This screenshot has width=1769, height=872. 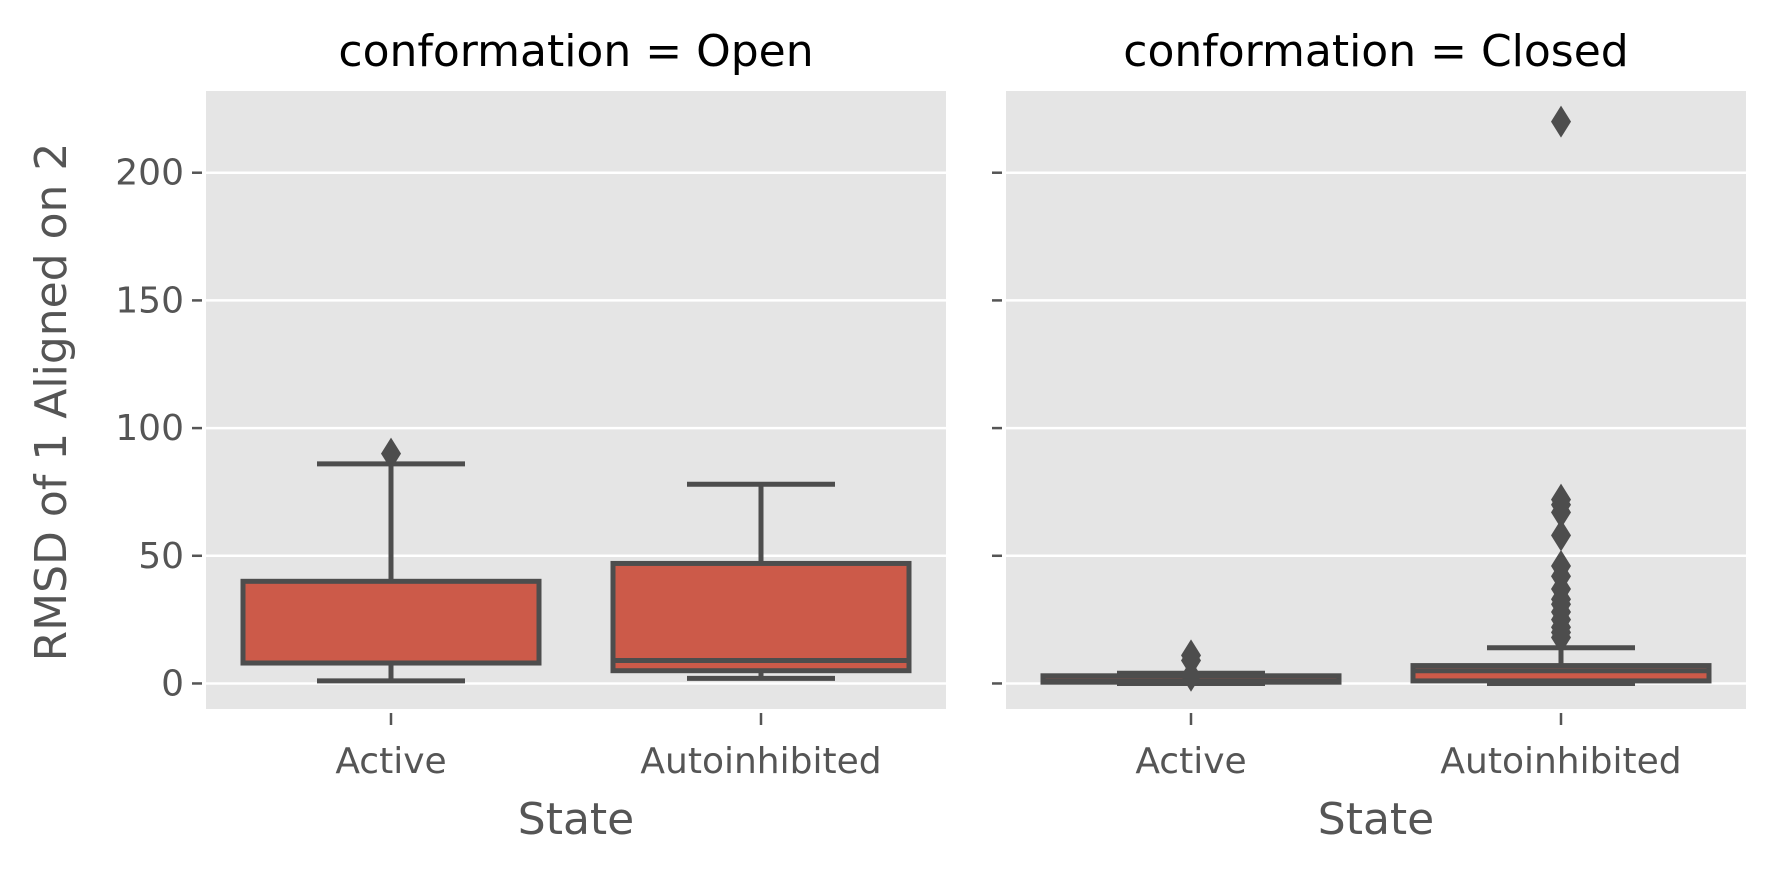 I want to click on y-tick-label: 100, so click(x=149, y=428).